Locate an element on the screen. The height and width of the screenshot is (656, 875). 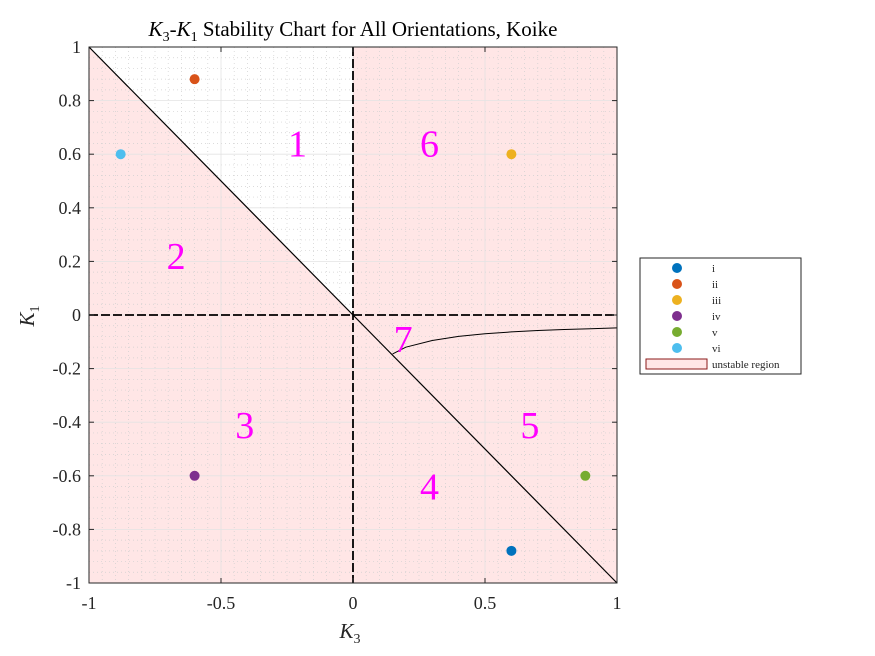
y-tick-label: -0.8 is located at coordinates (67, 529).